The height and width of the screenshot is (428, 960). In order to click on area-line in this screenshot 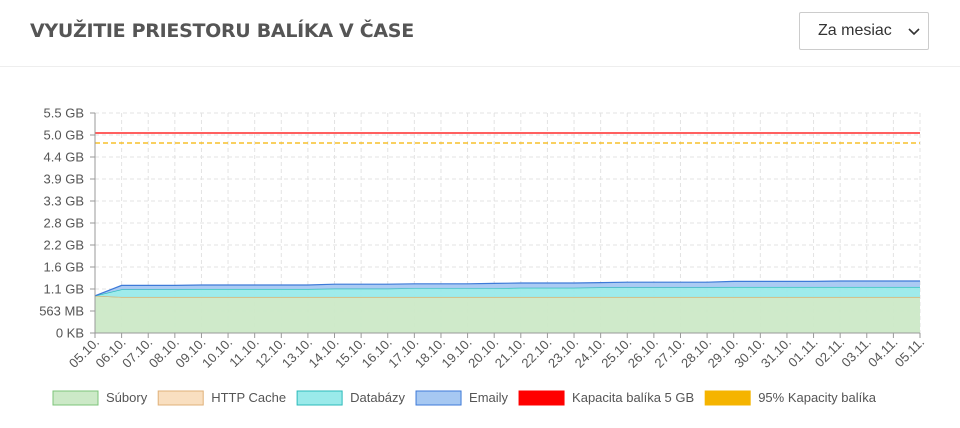, I will do `click(507, 288)`.